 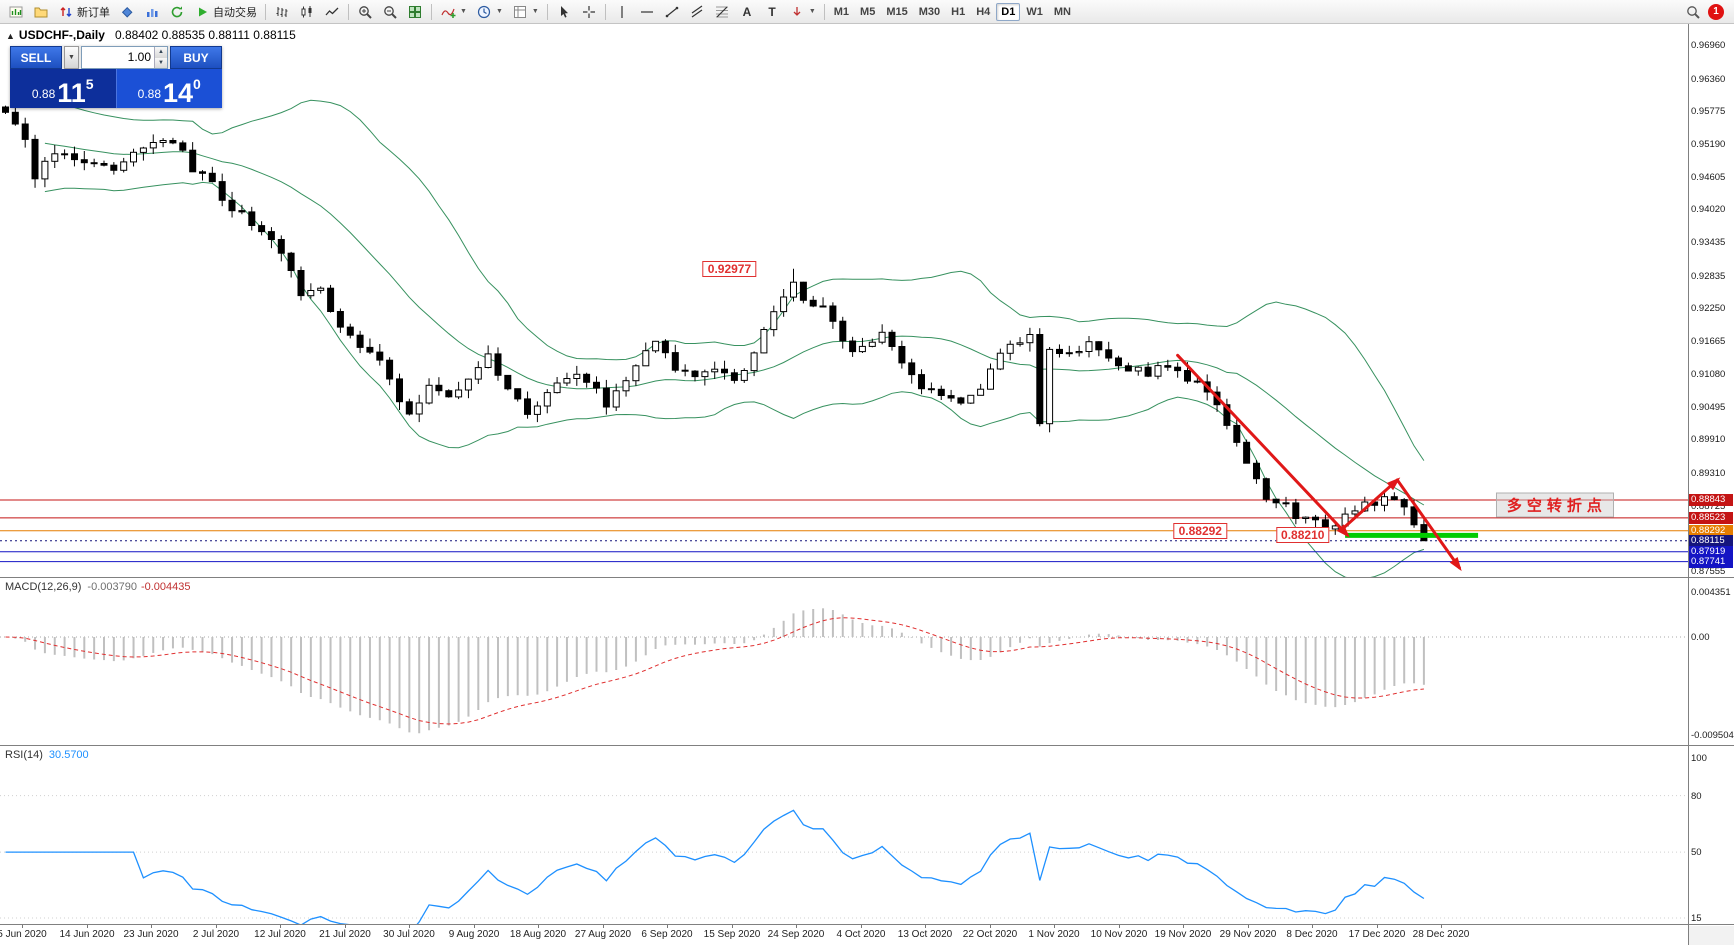 What do you see at coordinates (453, 12) in the screenshot?
I see `indicators-button: ▼` at bounding box center [453, 12].